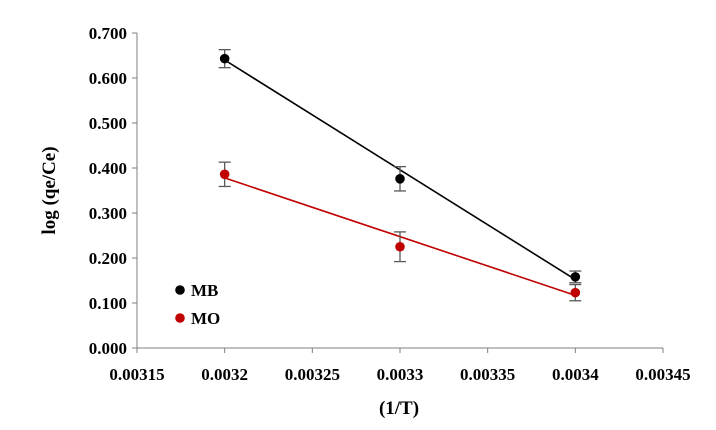 This screenshot has height=430, width=716. Describe the element at coordinates (662, 374) in the screenshot. I see `x-tick-label: 0.00345` at that location.